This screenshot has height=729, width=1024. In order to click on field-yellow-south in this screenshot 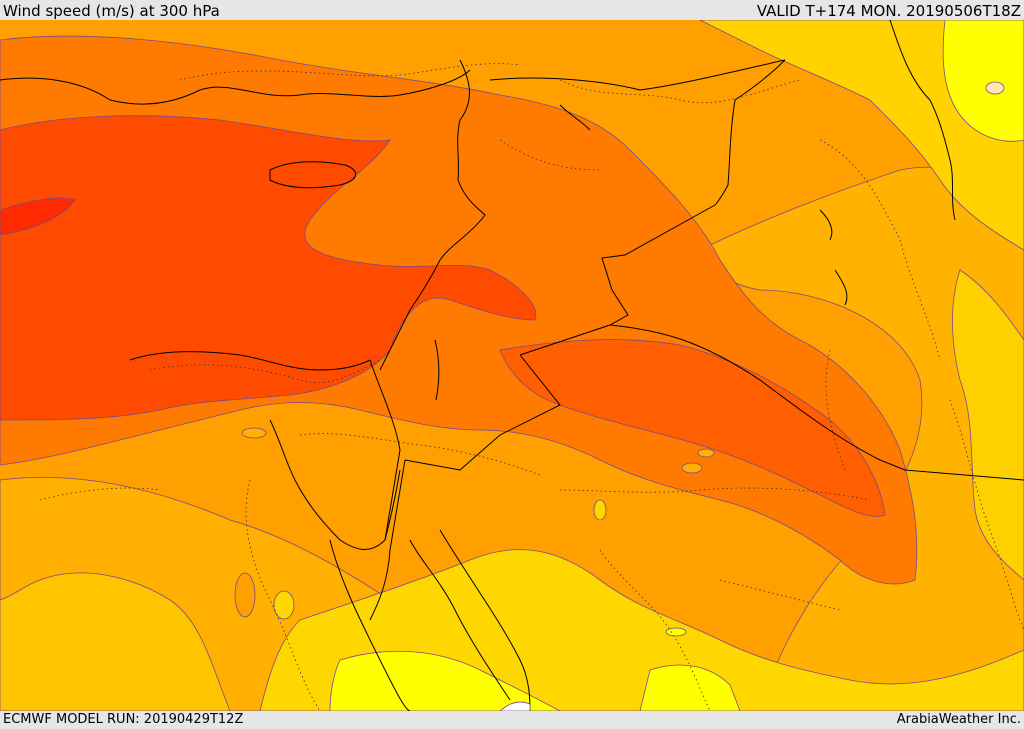, I will do `click(445, 680)`.